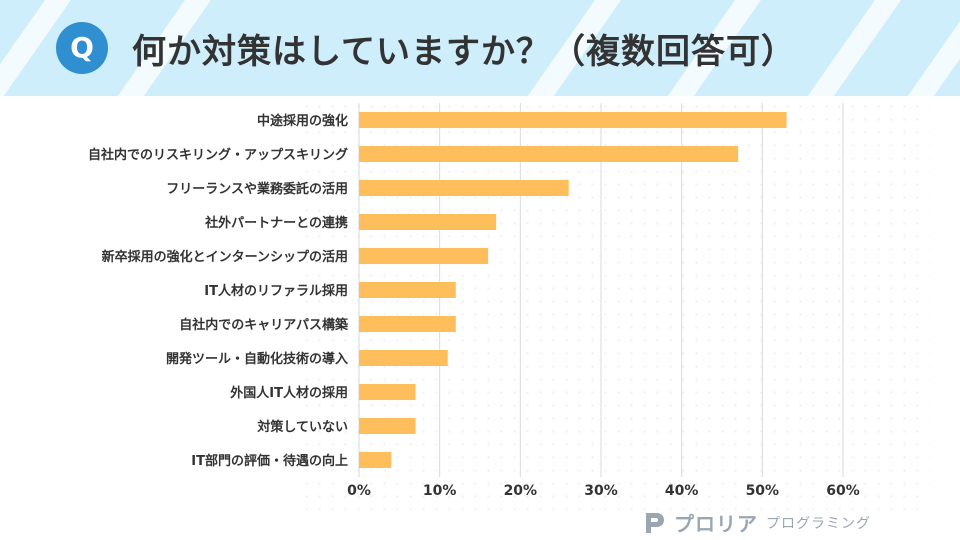  What do you see at coordinates (269, 461) in the screenshot?
I see `category-label-10: IT部門の評価・待遇の向上` at bounding box center [269, 461].